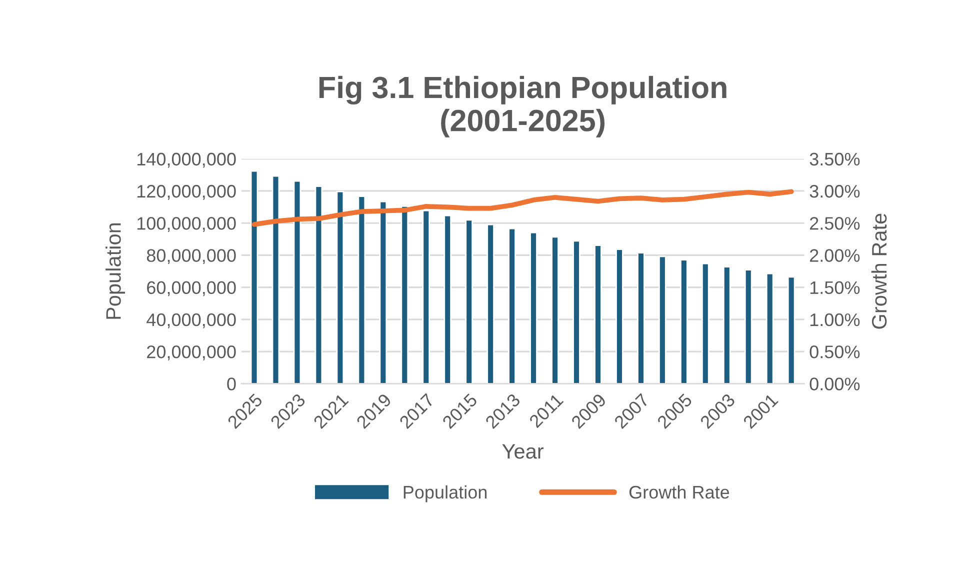  What do you see at coordinates (191, 256) in the screenshot?
I see `y-tick-label: 80,000,000` at bounding box center [191, 256].